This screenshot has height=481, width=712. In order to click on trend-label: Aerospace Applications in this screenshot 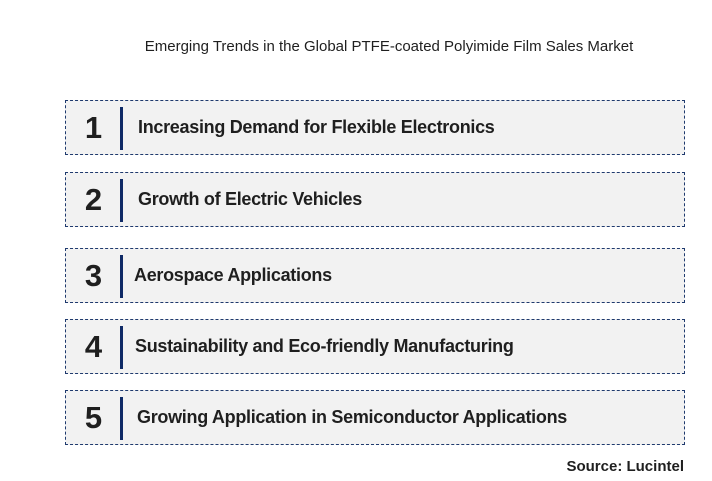, I will do `click(233, 275)`.